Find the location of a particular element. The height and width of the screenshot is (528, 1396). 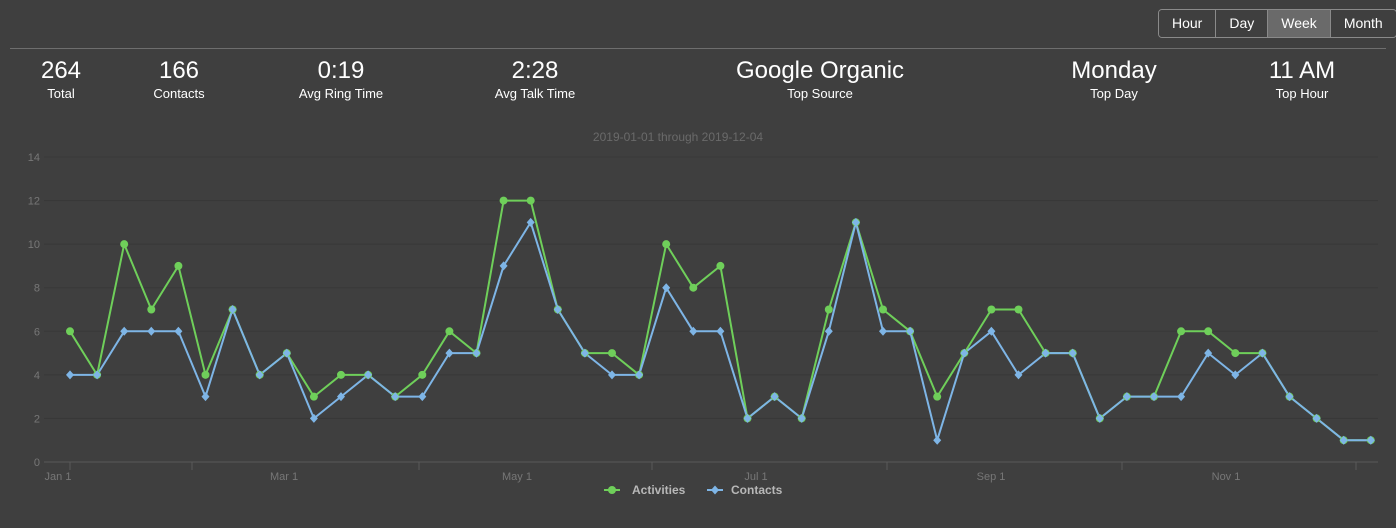

stat-avg-talk-time-label: Avg Talk Time is located at coordinates (535, 93).